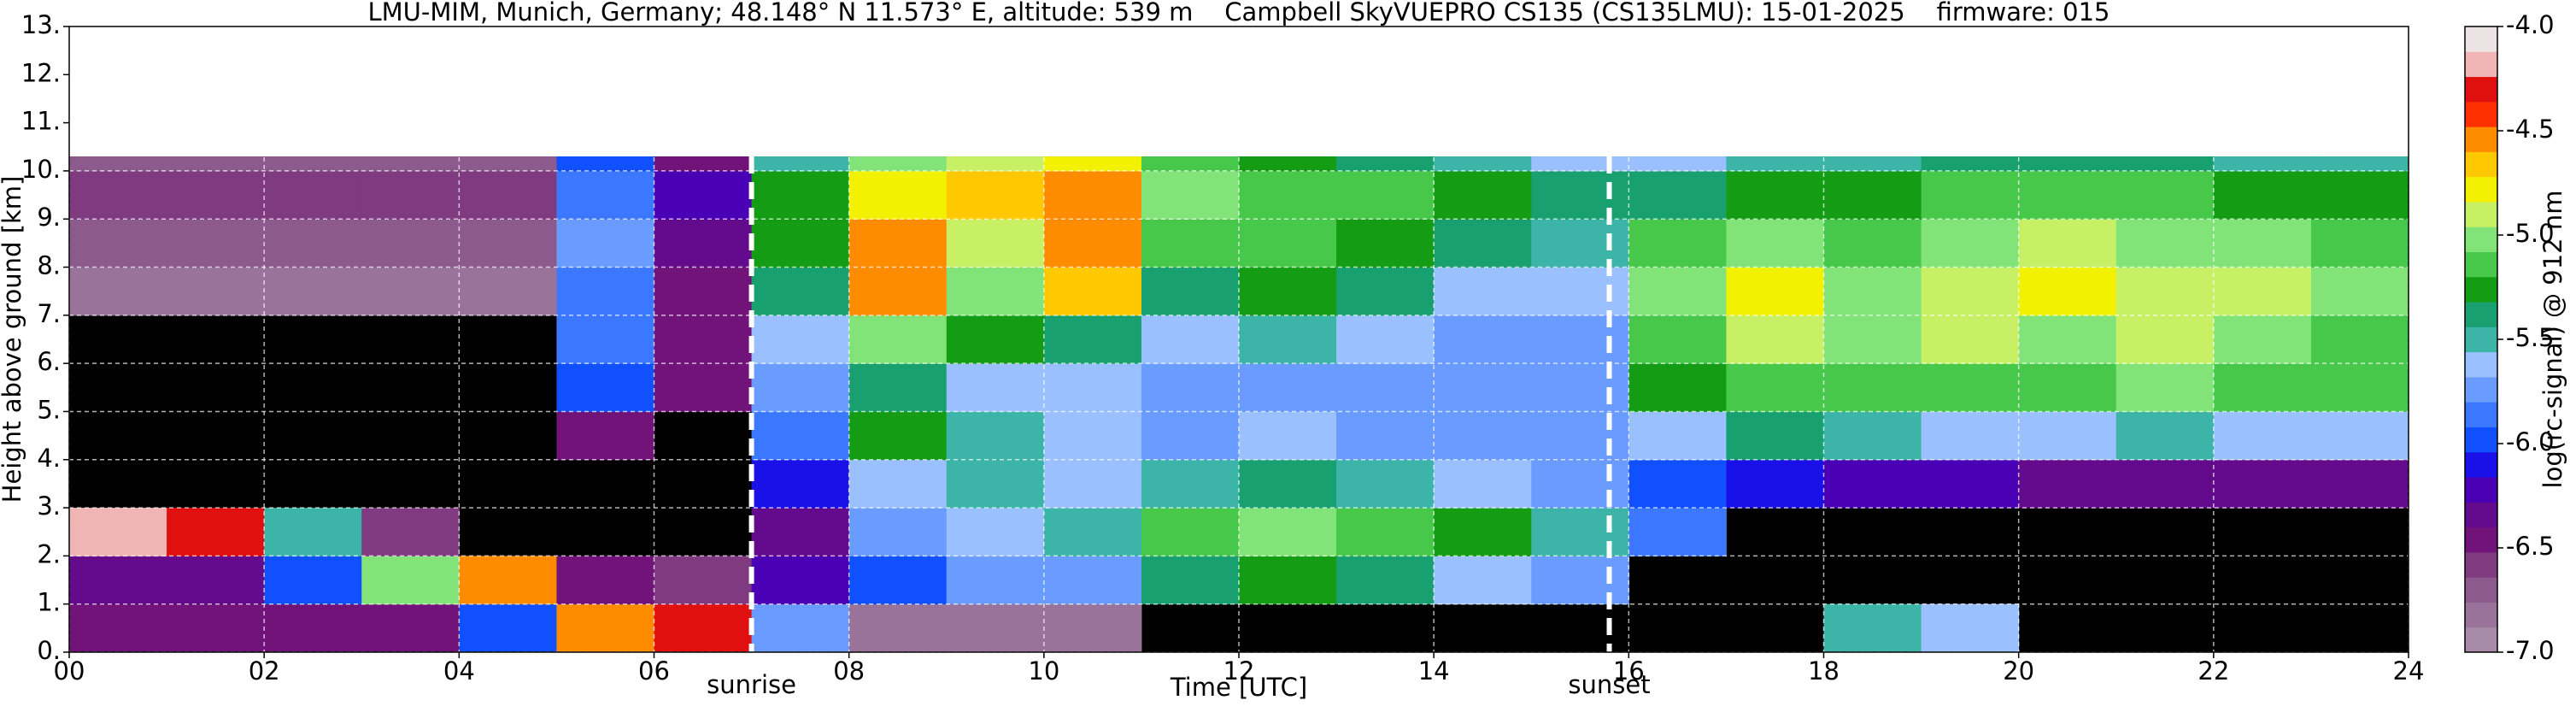  What do you see at coordinates (264, 670) in the screenshot?
I see `x-tick-label: 02` at bounding box center [264, 670].